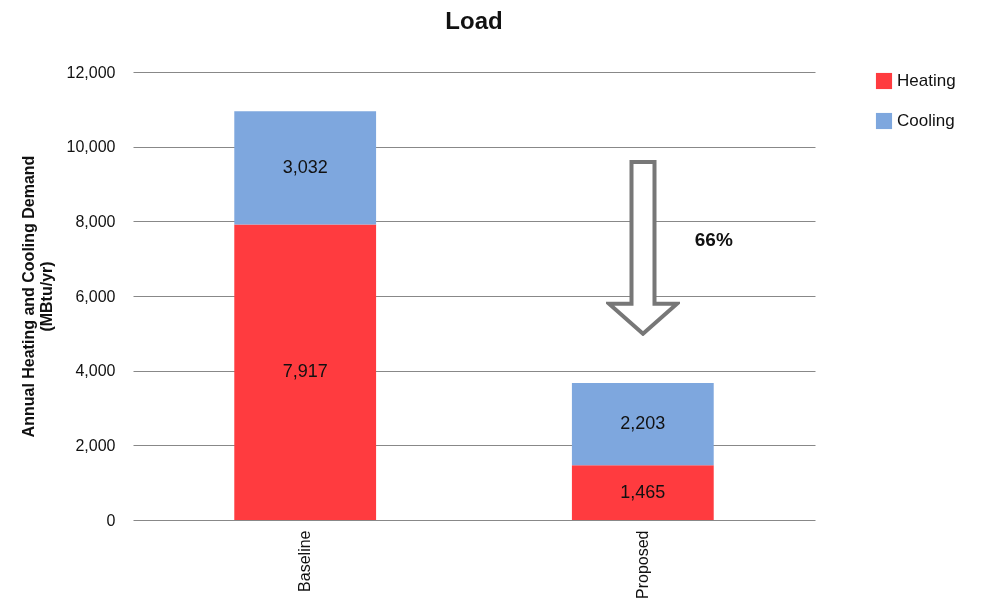 The width and height of the screenshot is (1005, 599). What do you see at coordinates (91, 147) in the screenshot?
I see `y-tick-label: 10,000` at bounding box center [91, 147].